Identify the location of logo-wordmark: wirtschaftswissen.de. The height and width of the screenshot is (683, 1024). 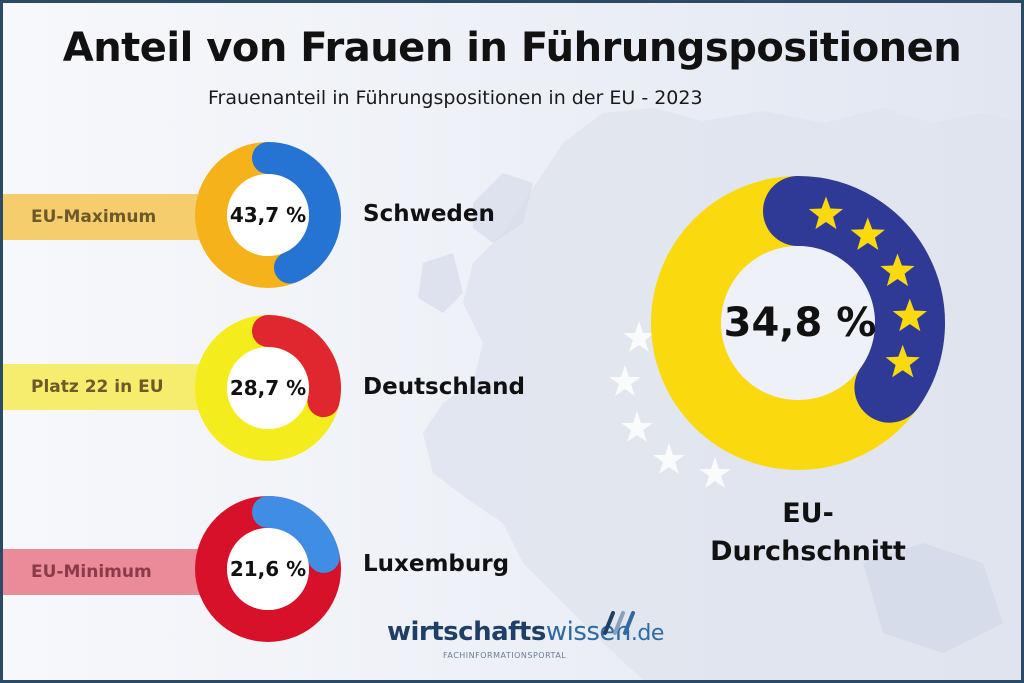
(525, 632).